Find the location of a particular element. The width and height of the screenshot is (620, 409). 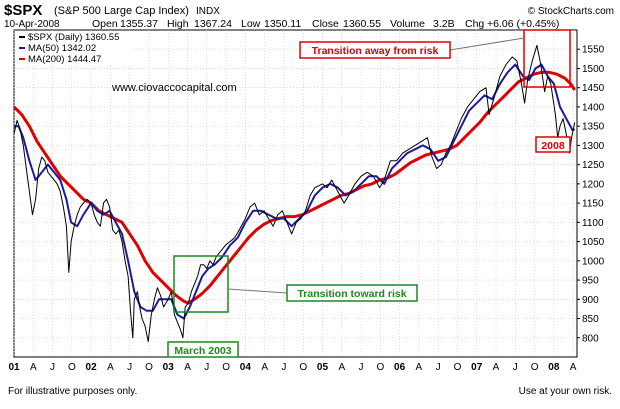

watermark: www.ciovaccocapital.com is located at coordinates (174, 88).